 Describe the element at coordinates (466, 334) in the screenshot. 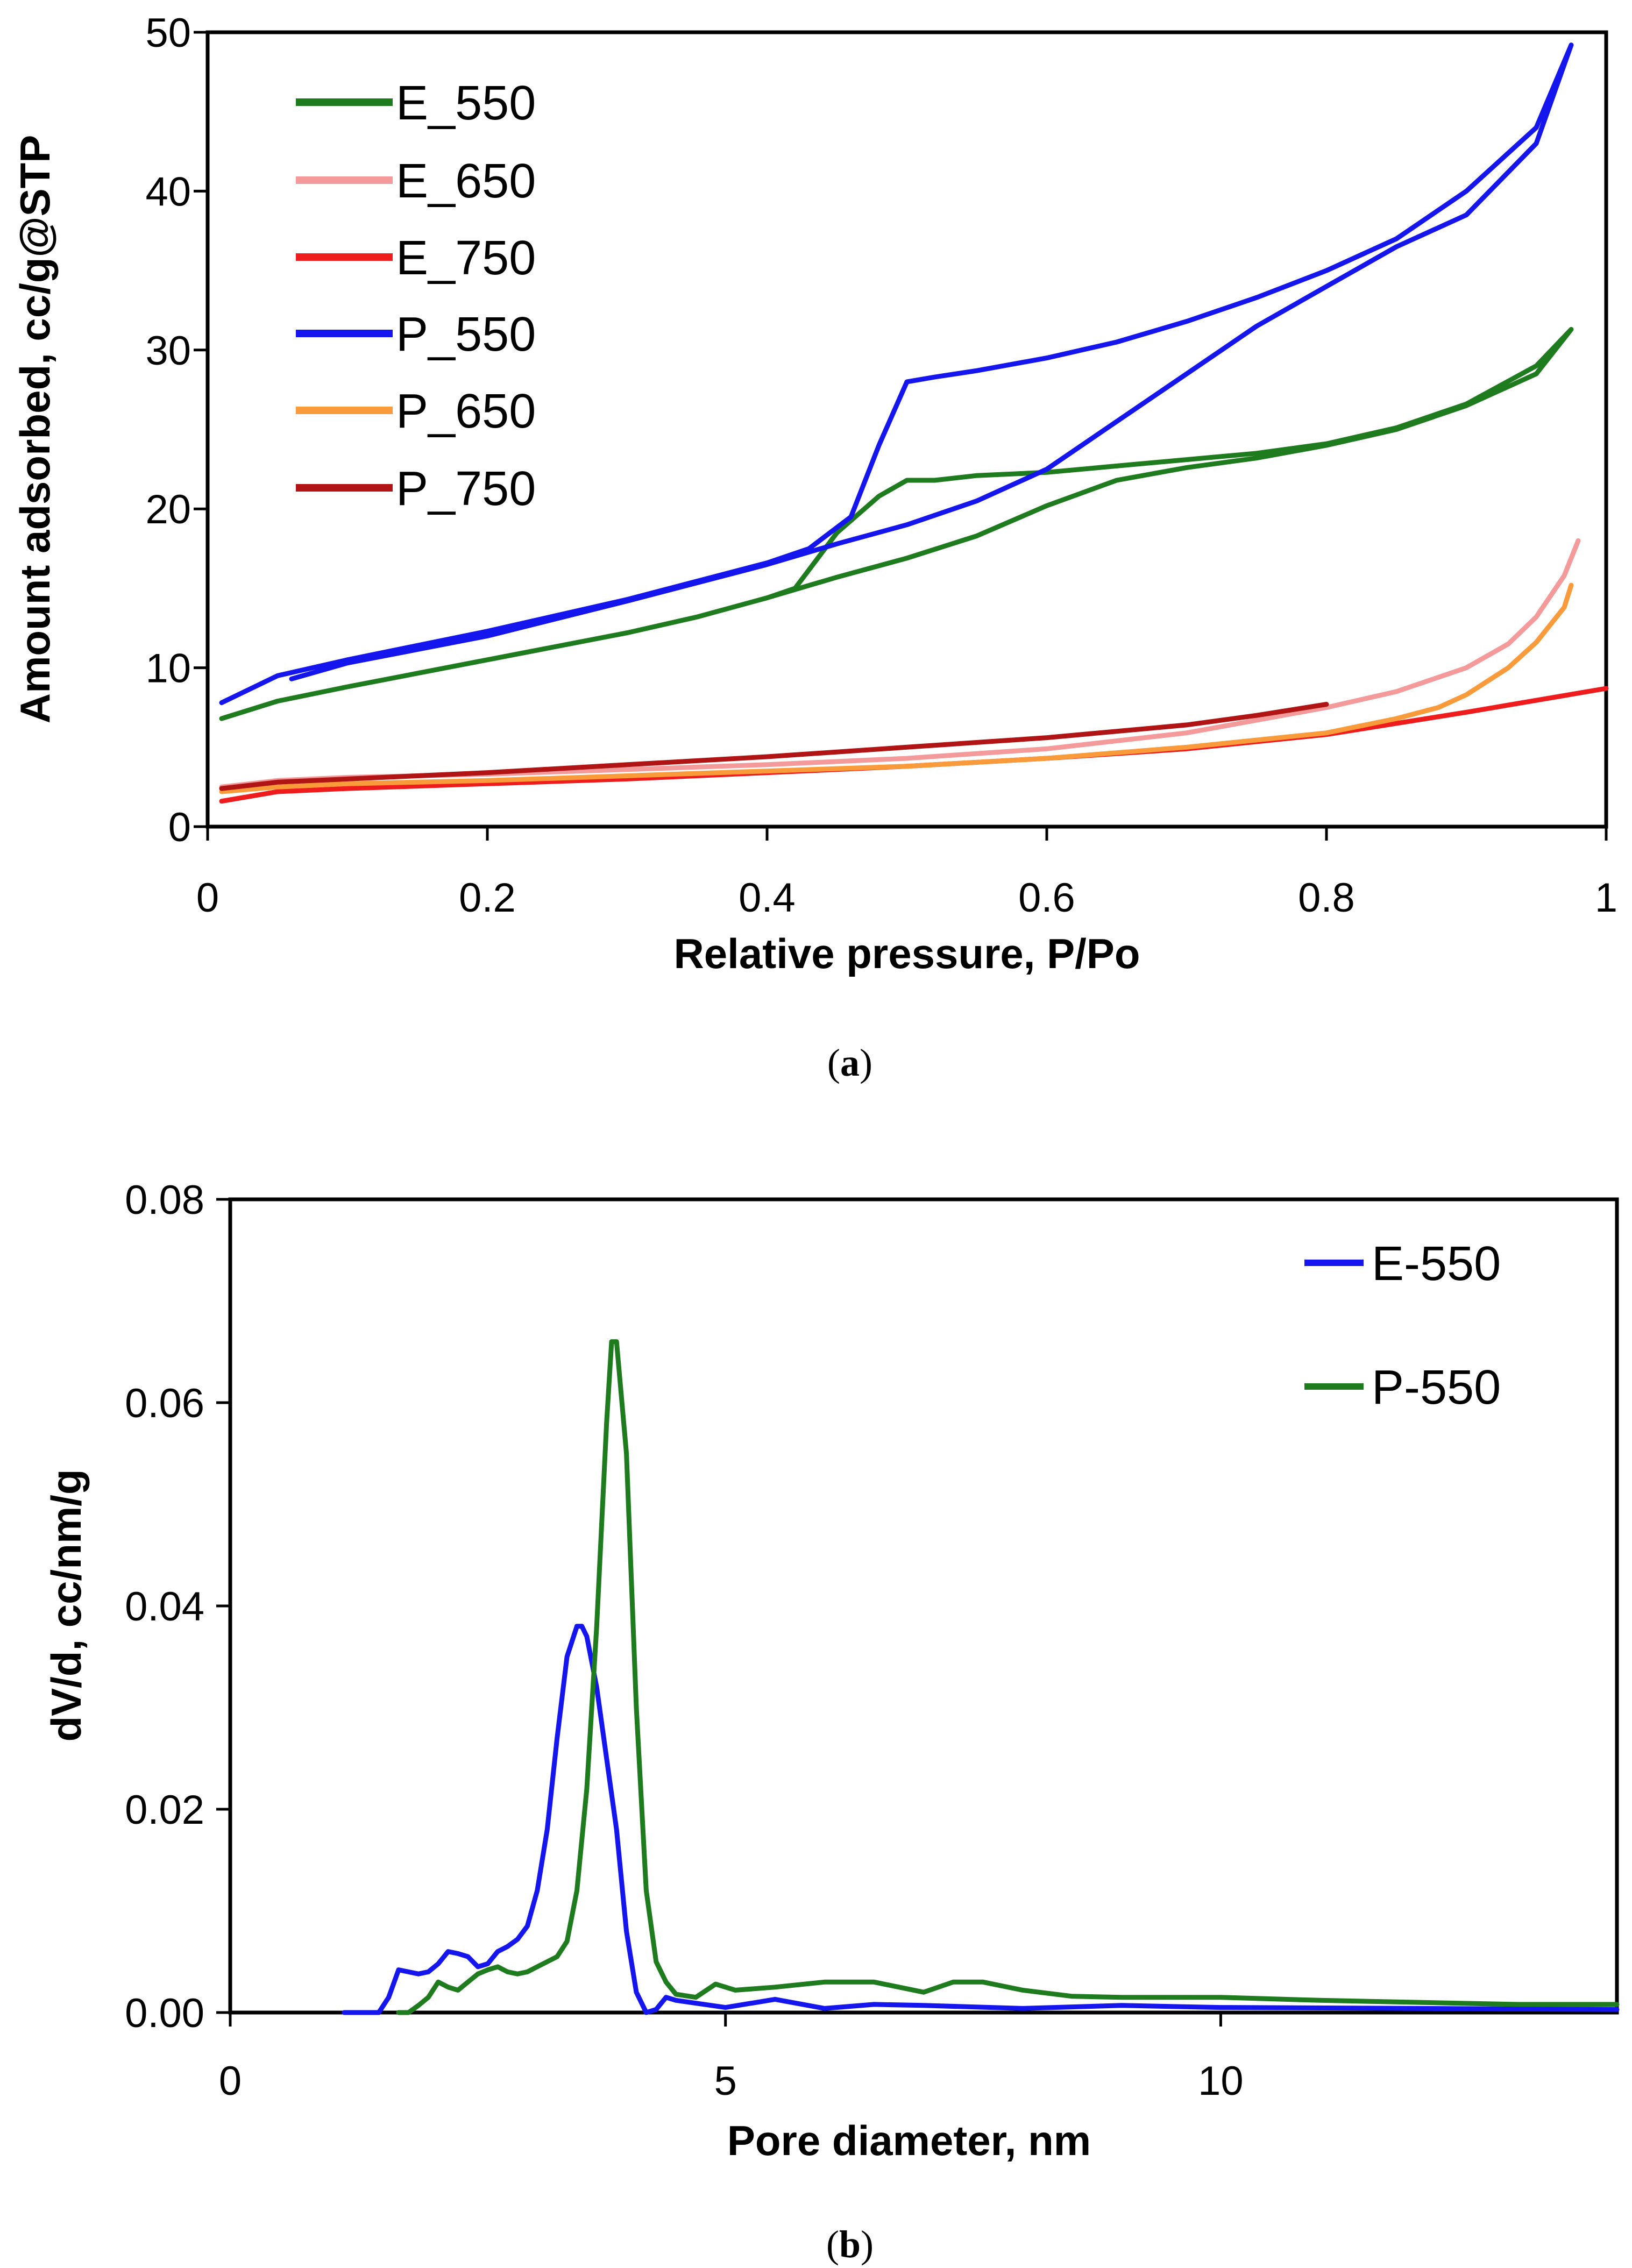

I see `legend-label-p-550: P_550` at that location.